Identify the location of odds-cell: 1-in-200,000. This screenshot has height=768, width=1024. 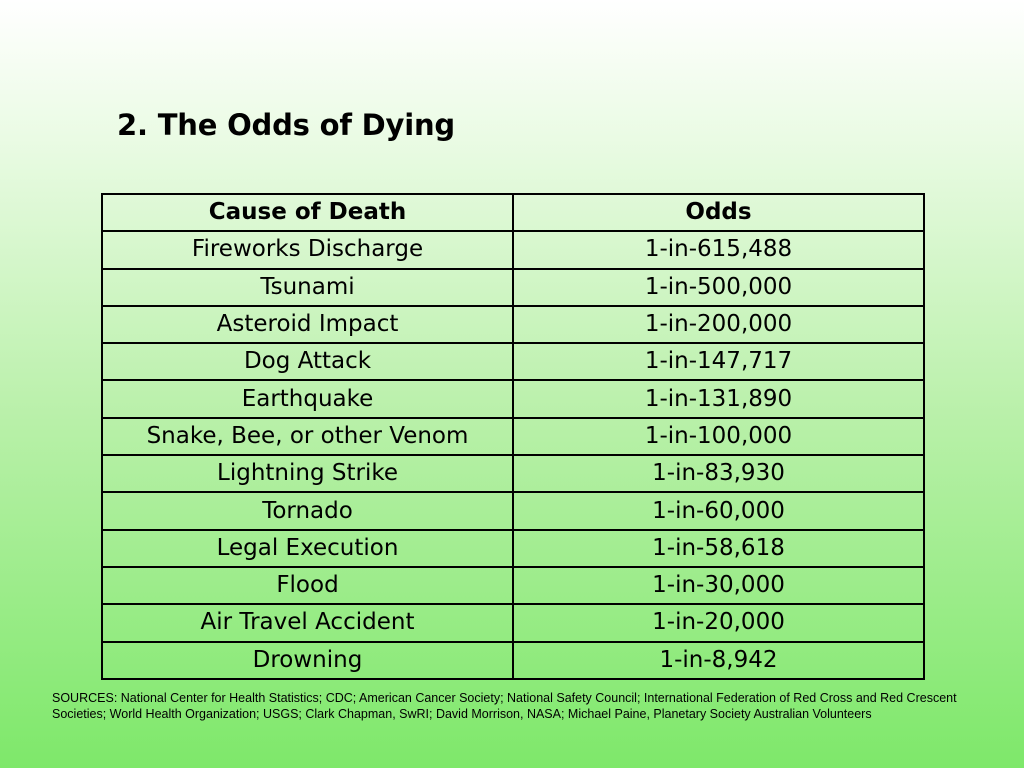
(718, 324).